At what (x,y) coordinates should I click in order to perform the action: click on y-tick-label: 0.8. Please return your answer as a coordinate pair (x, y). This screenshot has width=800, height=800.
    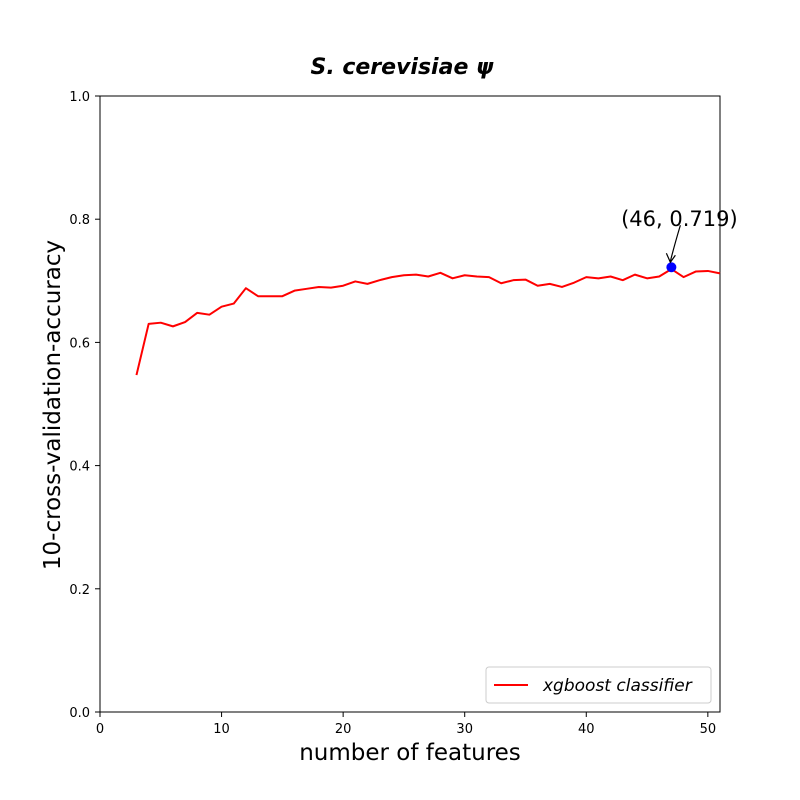
    Looking at the image, I should click on (79, 220).